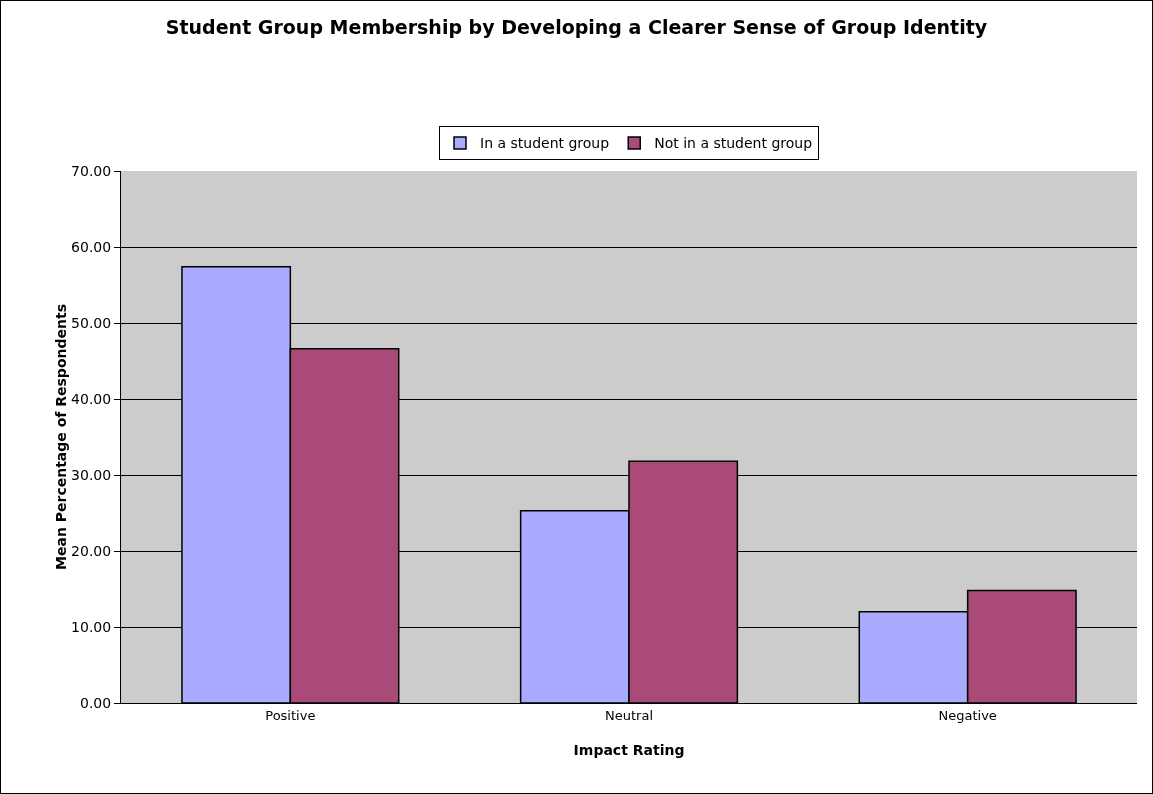  Describe the element at coordinates (61, 437) in the screenshot. I see `y-axis-title: Mean Percentage of Respondents` at that location.